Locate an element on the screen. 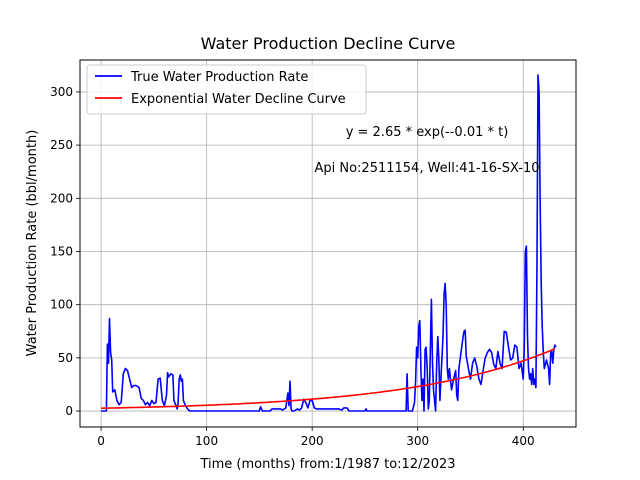  x-axis-label: Time (months) from:1/1987 to:12/2023 is located at coordinates (327, 464).